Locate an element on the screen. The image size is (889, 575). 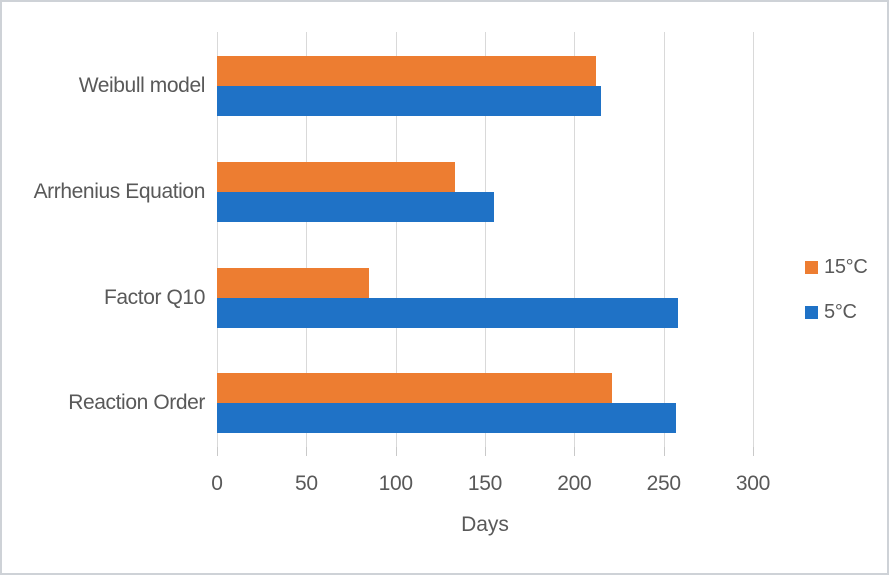
category-label: Reaction Order is located at coordinates (136, 402).